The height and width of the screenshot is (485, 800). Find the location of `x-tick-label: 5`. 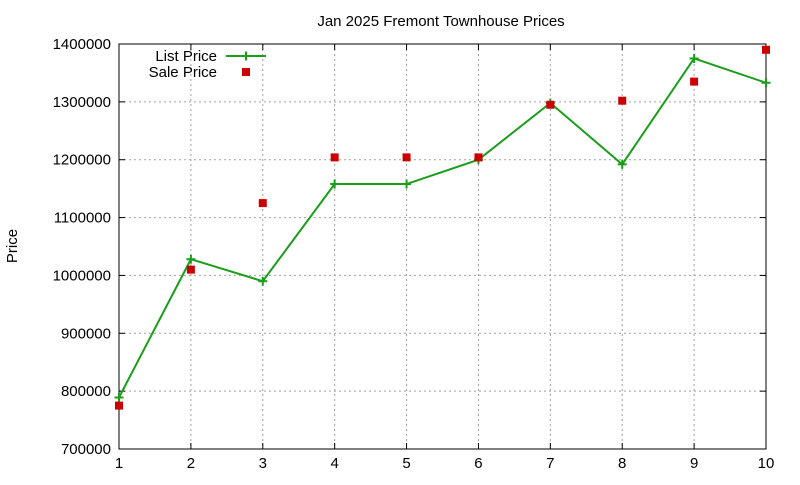

x-tick-label: 5 is located at coordinates (406, 463).